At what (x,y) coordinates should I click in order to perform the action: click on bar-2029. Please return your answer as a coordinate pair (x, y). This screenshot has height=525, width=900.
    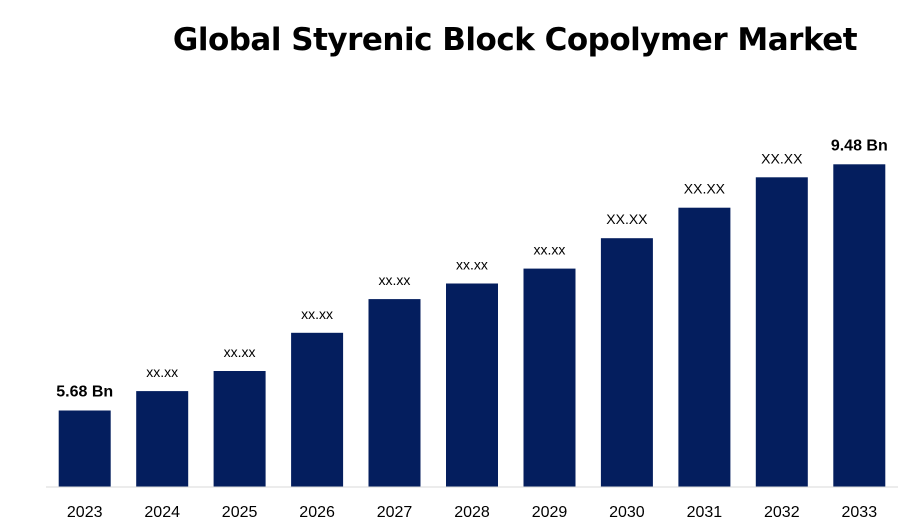
    Looking at the image, I should click on (549, 377).